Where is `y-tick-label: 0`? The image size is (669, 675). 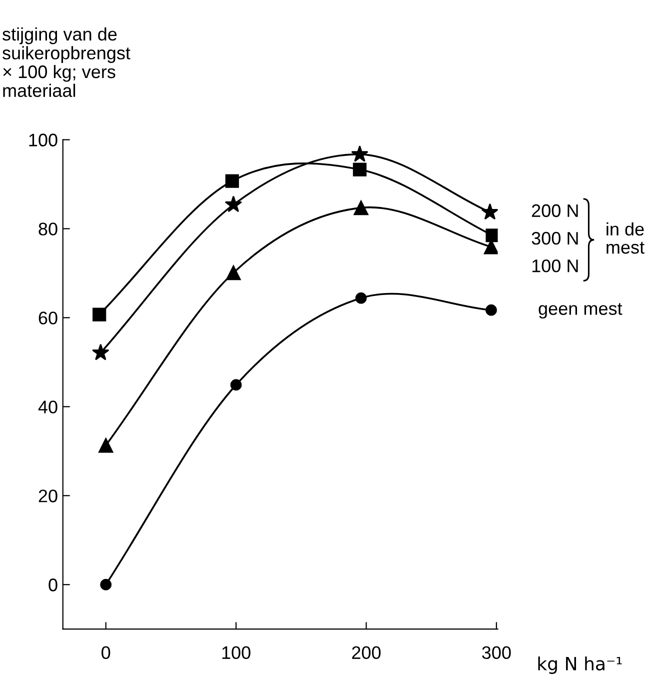 y-tick-label: 0 is located at coordinates (53, 585).